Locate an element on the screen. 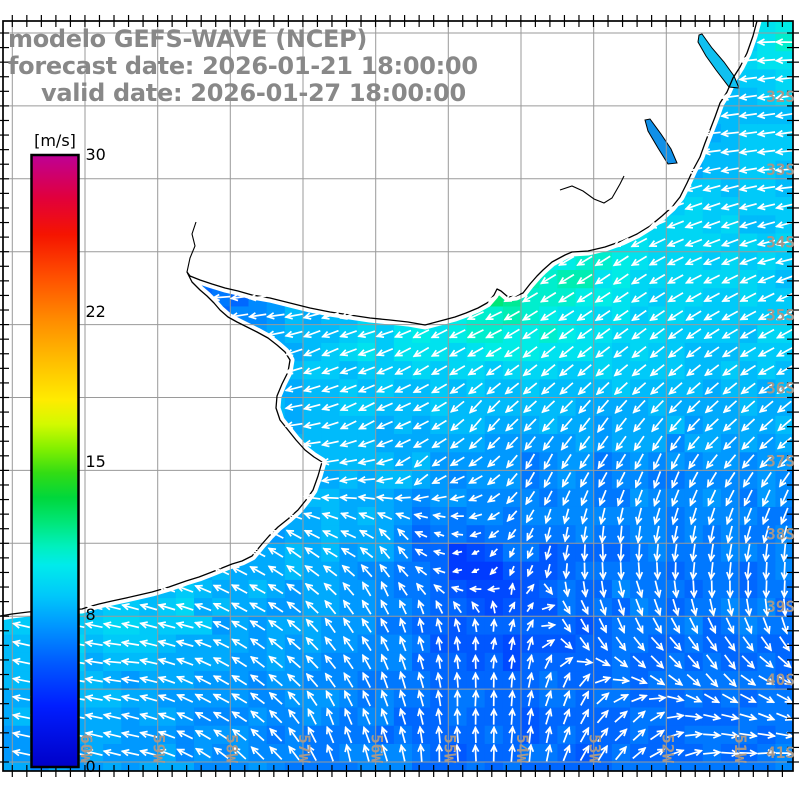  lon-label: 60W is located at coordinates (86, 748).